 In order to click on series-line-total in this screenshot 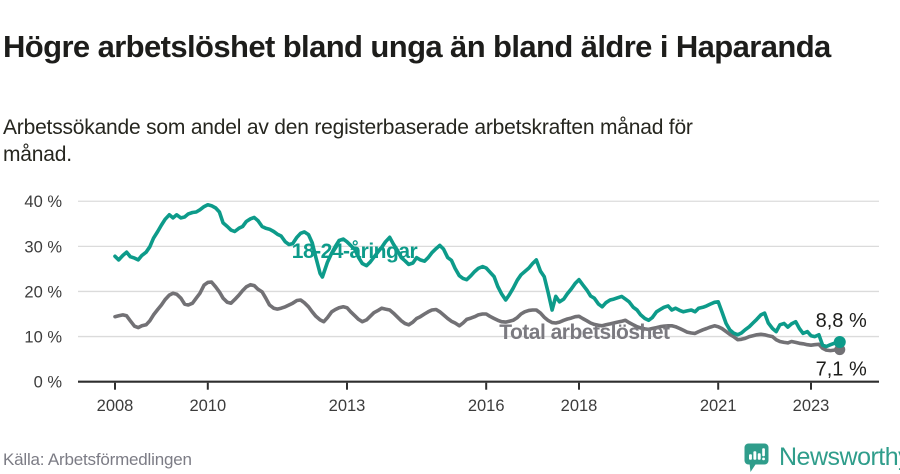, I will do `click(477, 316)`.